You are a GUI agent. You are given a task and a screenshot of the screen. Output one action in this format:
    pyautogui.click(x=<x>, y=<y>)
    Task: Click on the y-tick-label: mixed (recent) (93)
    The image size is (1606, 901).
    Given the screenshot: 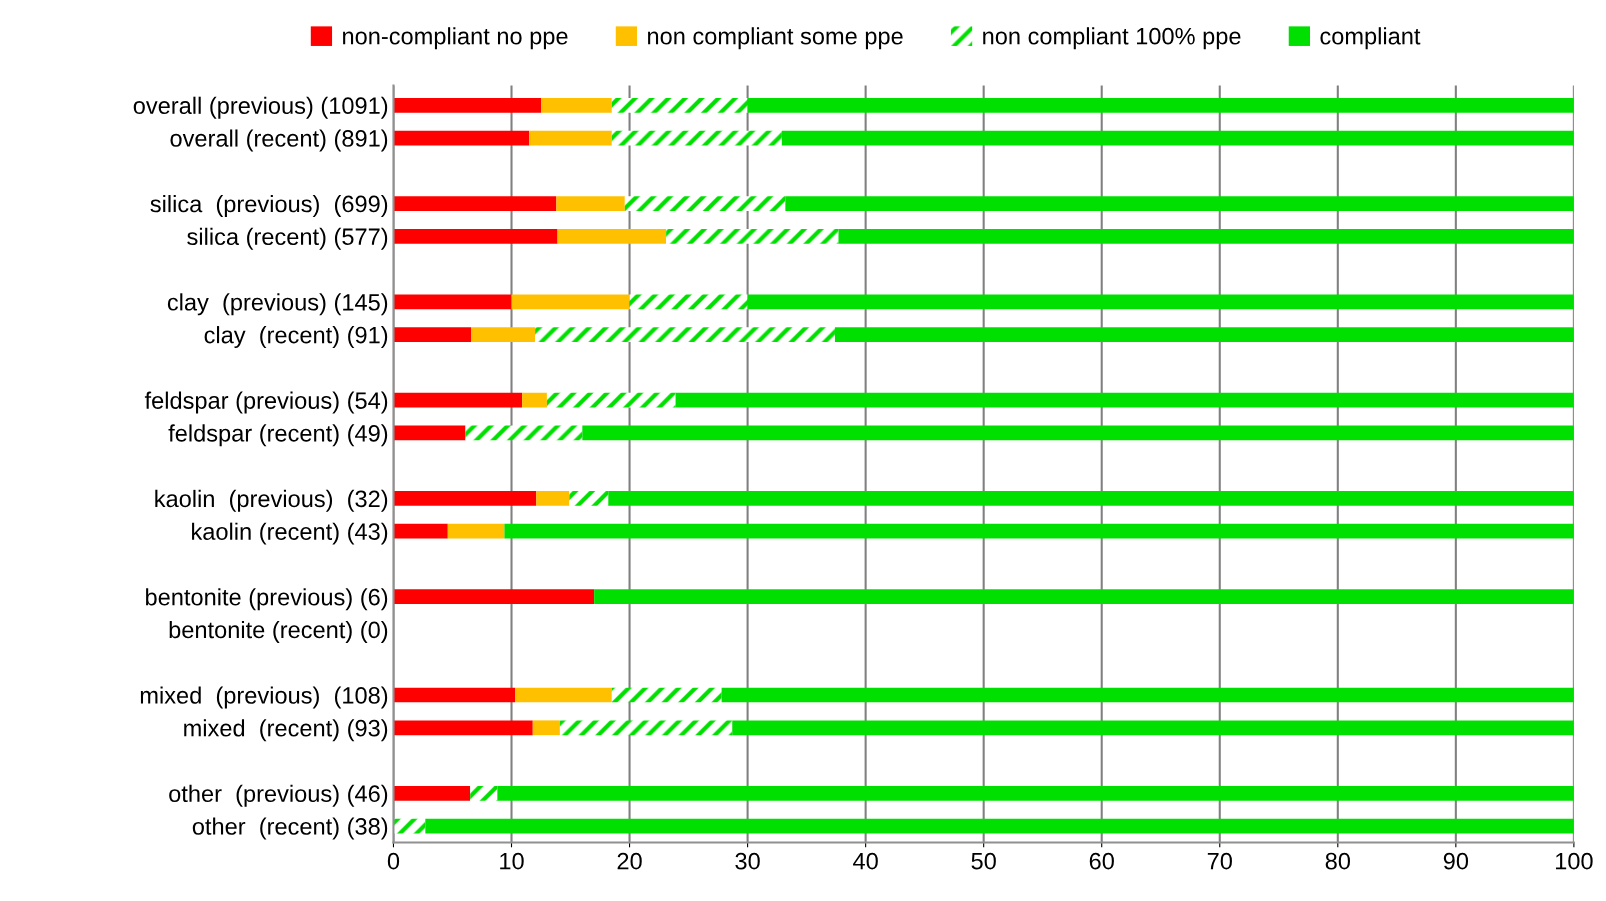 What is the action you would take?
    pyautogui.click(x=286, y=730)
    